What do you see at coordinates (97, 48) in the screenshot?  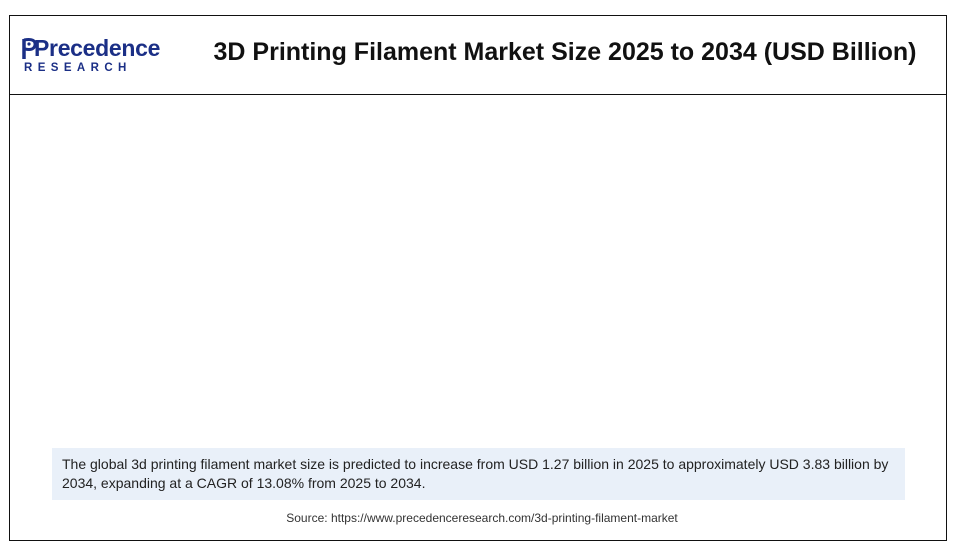 I see `logo-wordmark: Precedence` at bounding box center [97, 48].